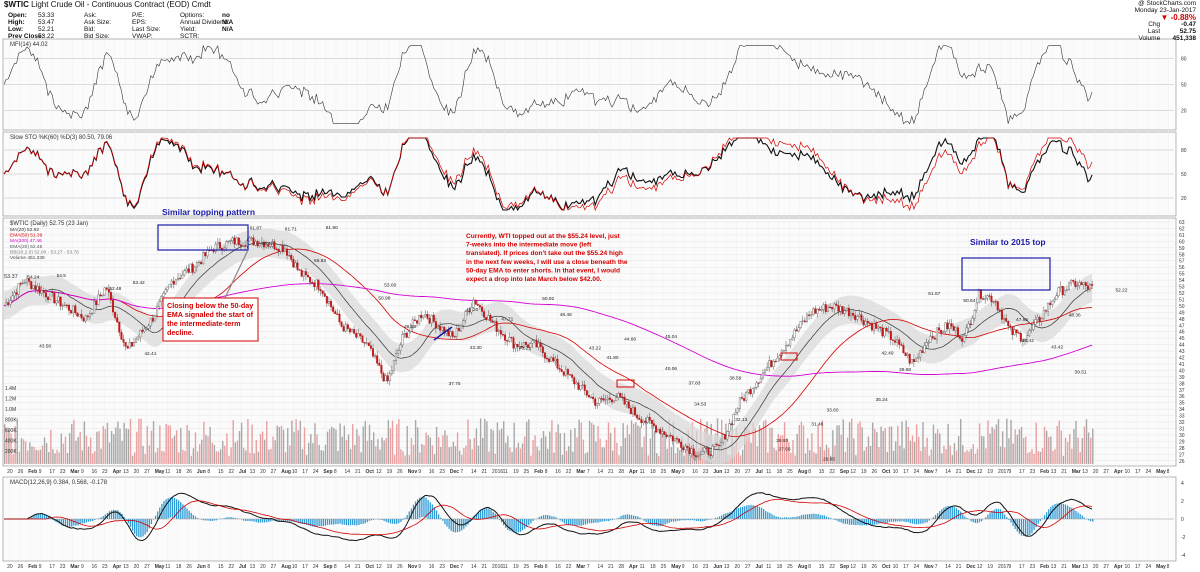 This screenshot has height=572, width=1200. What do you see at coordinates (105, 472) in the screenshot?
I see `x-tick-label: 23` at bounding box center [105, 472].